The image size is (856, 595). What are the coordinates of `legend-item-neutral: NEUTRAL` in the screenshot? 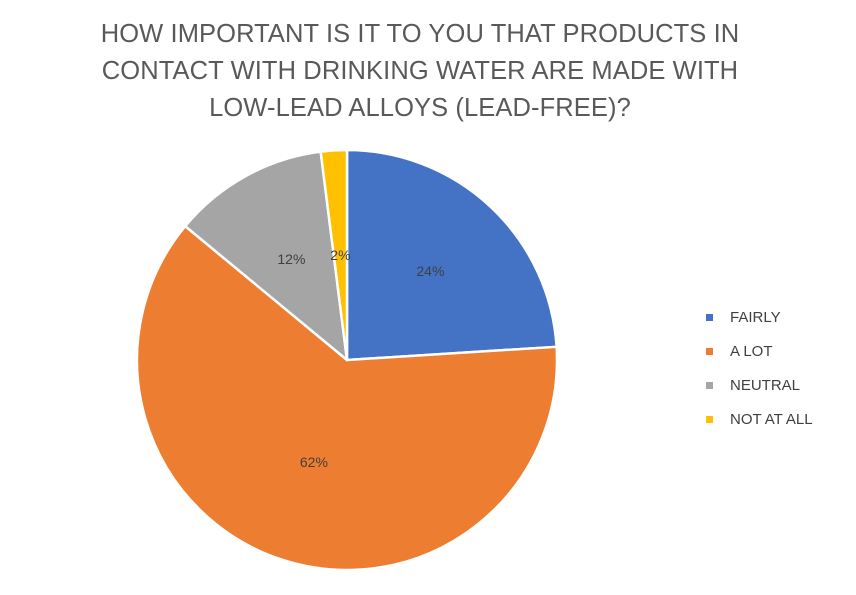 It's located at (759, 385).